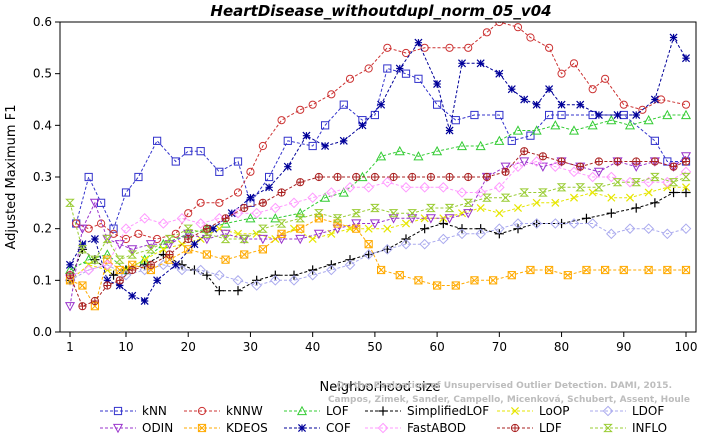 The width and height of the screenshot is (702, 434). I want to click on legend-marker-inflo, so click(608, 428).